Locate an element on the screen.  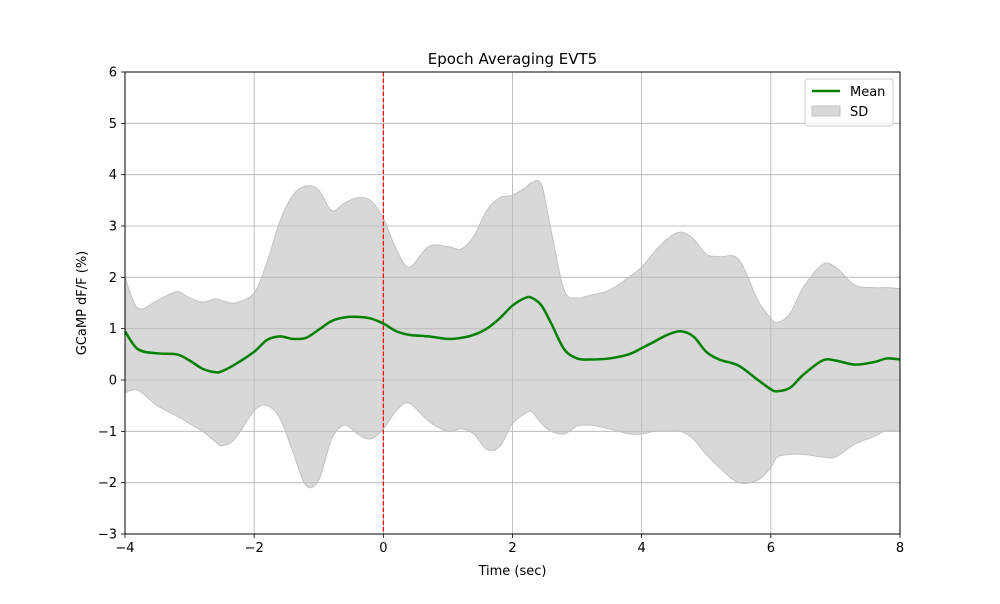
legend-sd-label: SD is located at coordinates (859, 112).